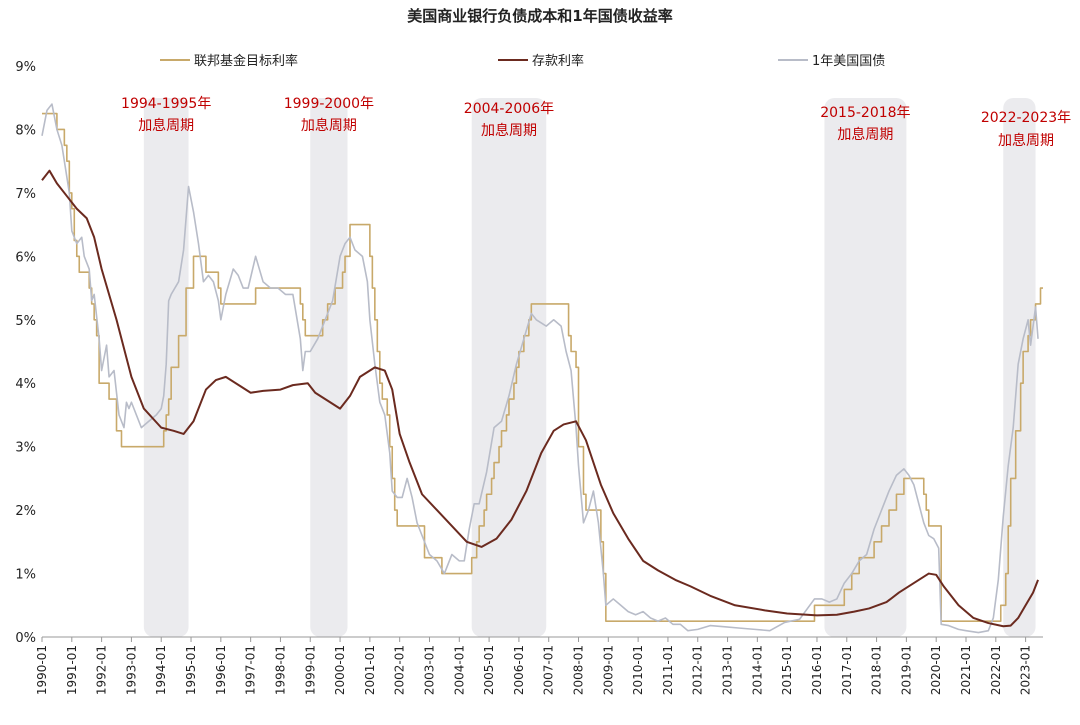  What do you see at coordinates (25, 448) in the screenshot?
I see `y-tick-label: 3%` at bounding box center [25, 448].